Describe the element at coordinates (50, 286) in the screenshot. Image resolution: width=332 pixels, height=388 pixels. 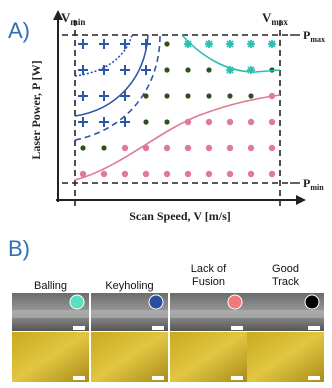
I see `column-title: Balling` at that location.